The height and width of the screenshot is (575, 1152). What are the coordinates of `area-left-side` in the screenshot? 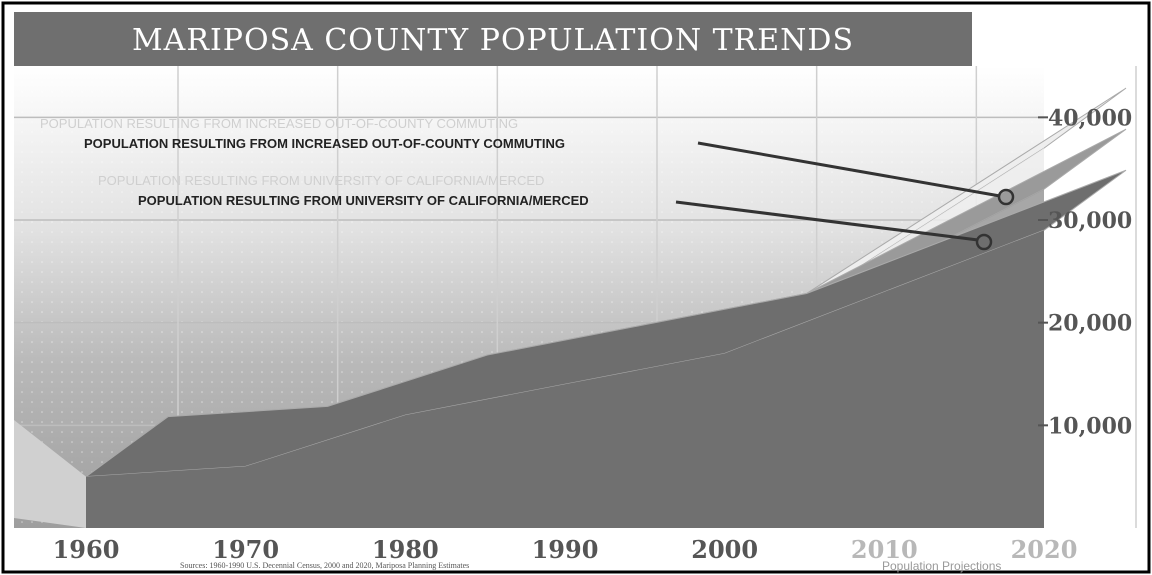 It's located at (50, 474).